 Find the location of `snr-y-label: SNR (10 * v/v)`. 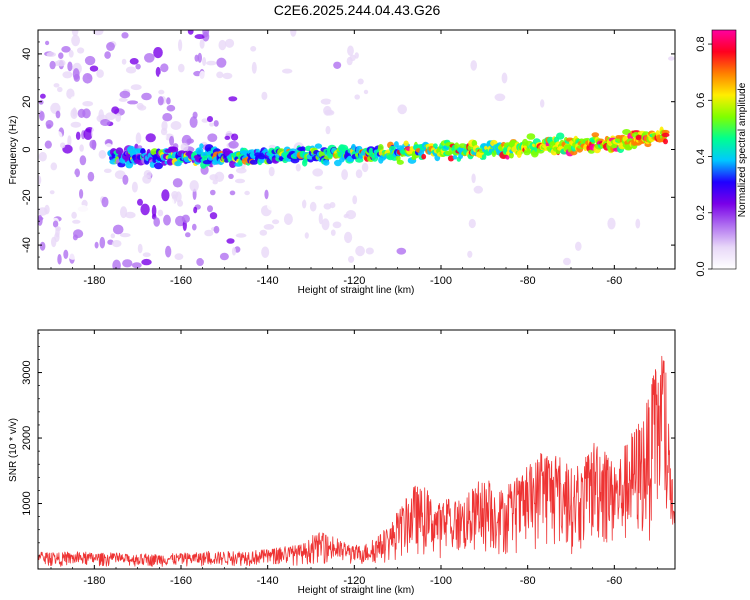

snr-y-label: SNR (10 * v/v) is located at coordinates (13, 450).